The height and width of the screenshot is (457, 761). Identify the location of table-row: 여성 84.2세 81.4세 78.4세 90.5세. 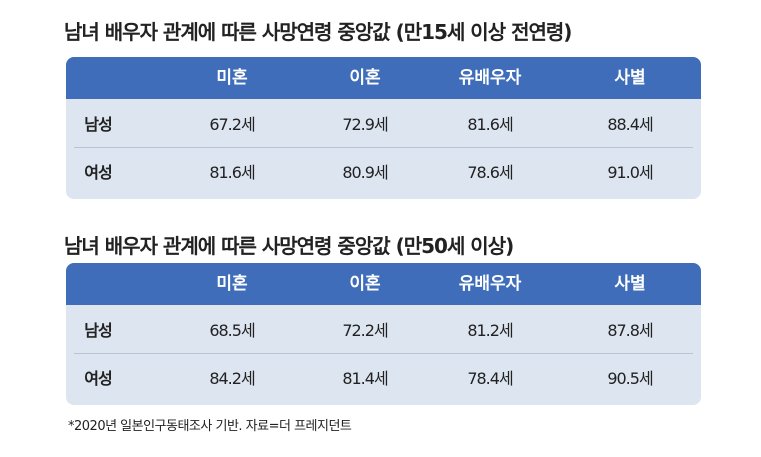
(383, 379).